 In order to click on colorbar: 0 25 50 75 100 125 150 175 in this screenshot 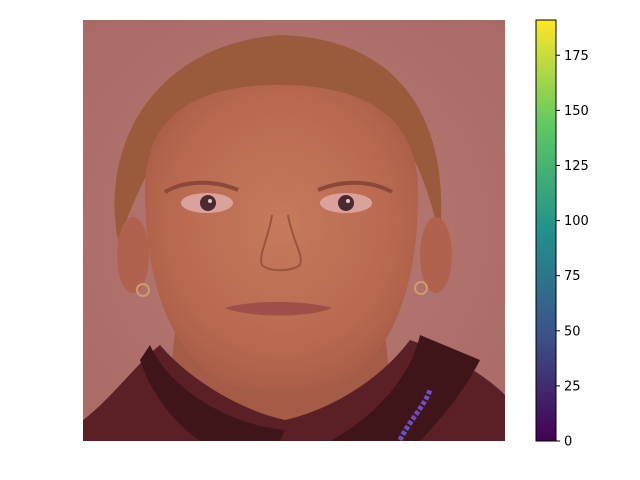, I will do `click(562, 234)`.